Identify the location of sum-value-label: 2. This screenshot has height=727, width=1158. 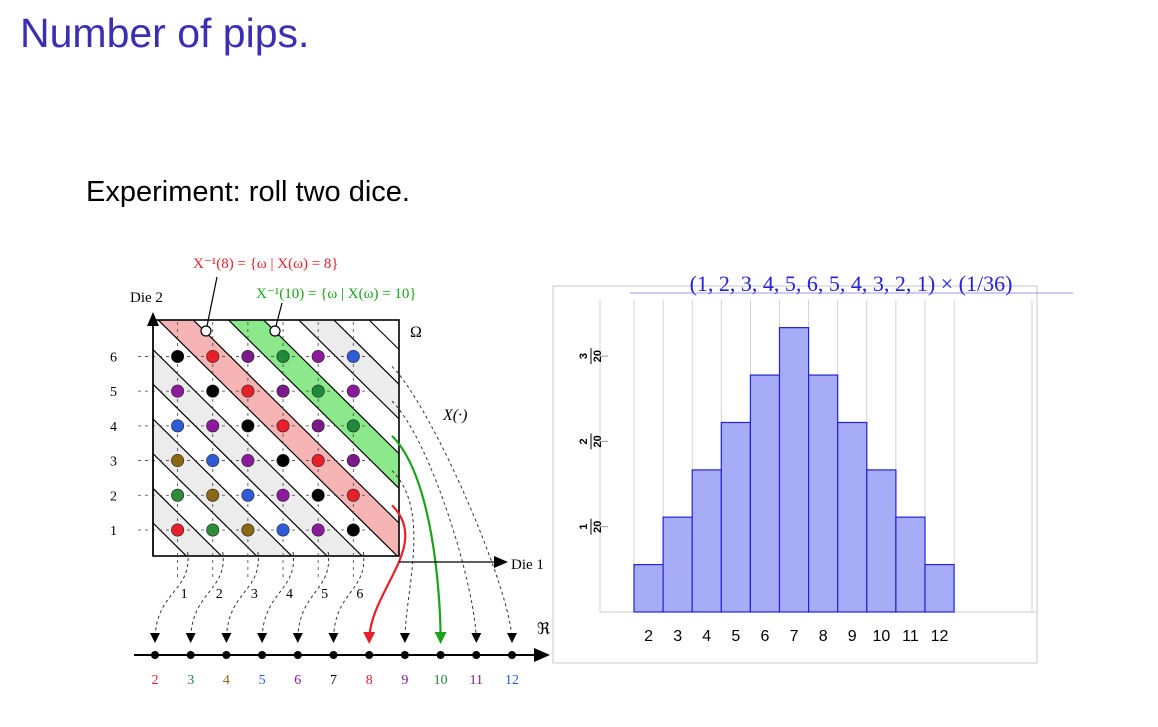
(155, 680).